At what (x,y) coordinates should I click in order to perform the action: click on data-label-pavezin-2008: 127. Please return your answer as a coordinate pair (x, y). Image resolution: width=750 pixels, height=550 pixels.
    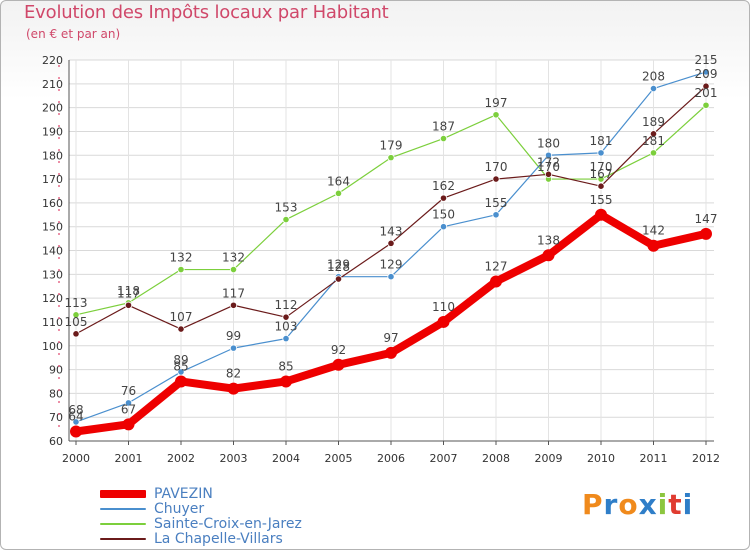
    Looking at the image, I should click on (496, 266).